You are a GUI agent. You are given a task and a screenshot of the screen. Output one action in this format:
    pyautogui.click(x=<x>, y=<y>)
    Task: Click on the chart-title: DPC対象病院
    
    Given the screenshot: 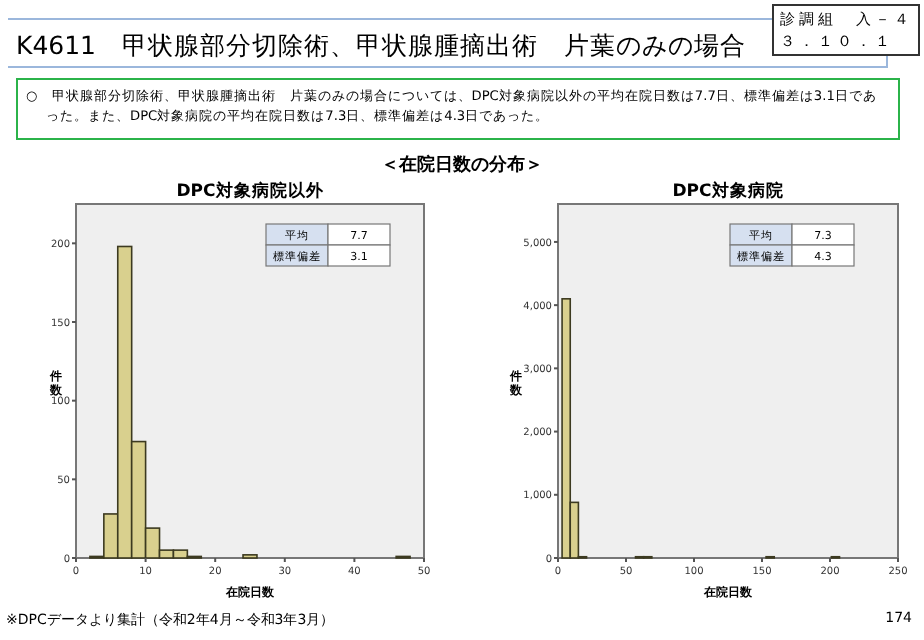 What is the action you would take?
    pyautogui.click(x=728, y=191)
    